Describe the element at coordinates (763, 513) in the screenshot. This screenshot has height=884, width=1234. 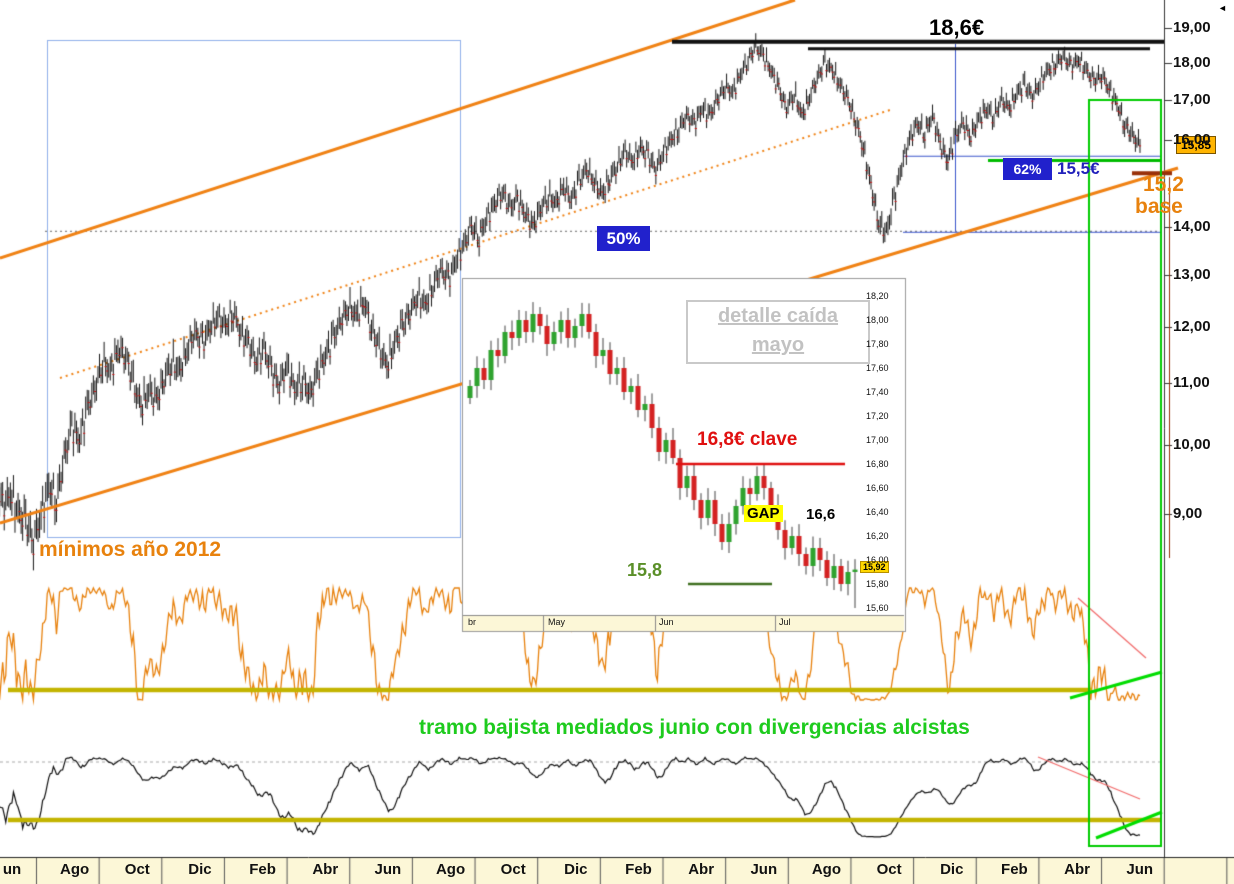
I see `inset-gap-badge: GAP` at that location.